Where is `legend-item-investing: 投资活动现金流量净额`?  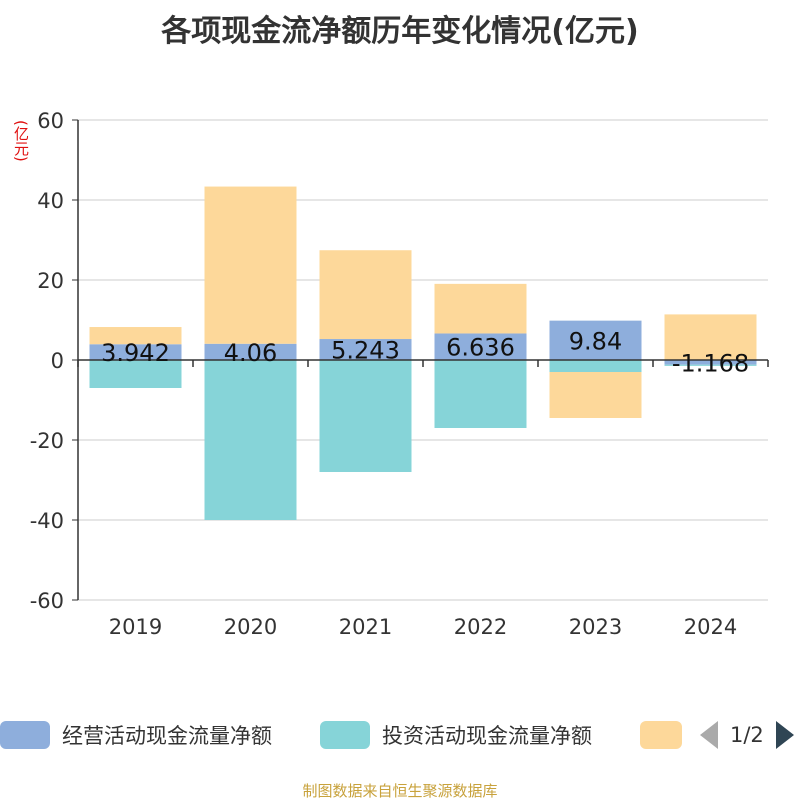
legend-item-investing: 投资活动现金流量净额 is located at coordinates (456, 735).